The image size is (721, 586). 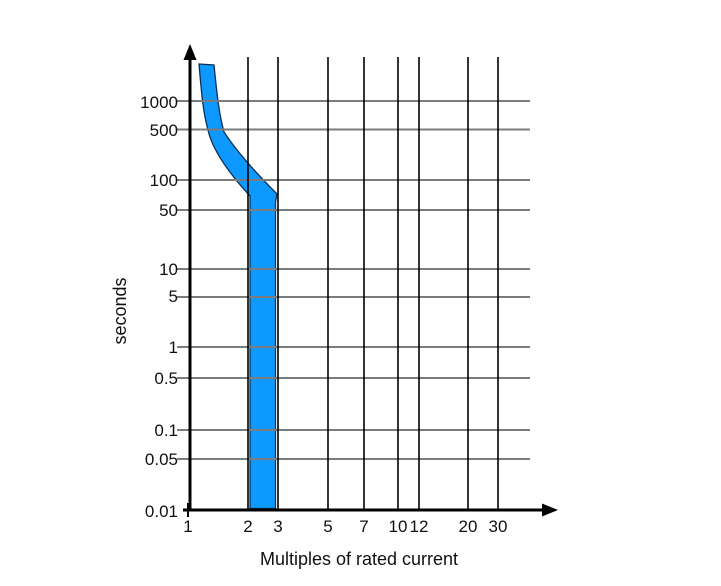 I want to click on x-tick-label-10: 10, so click(x=398, y=526).